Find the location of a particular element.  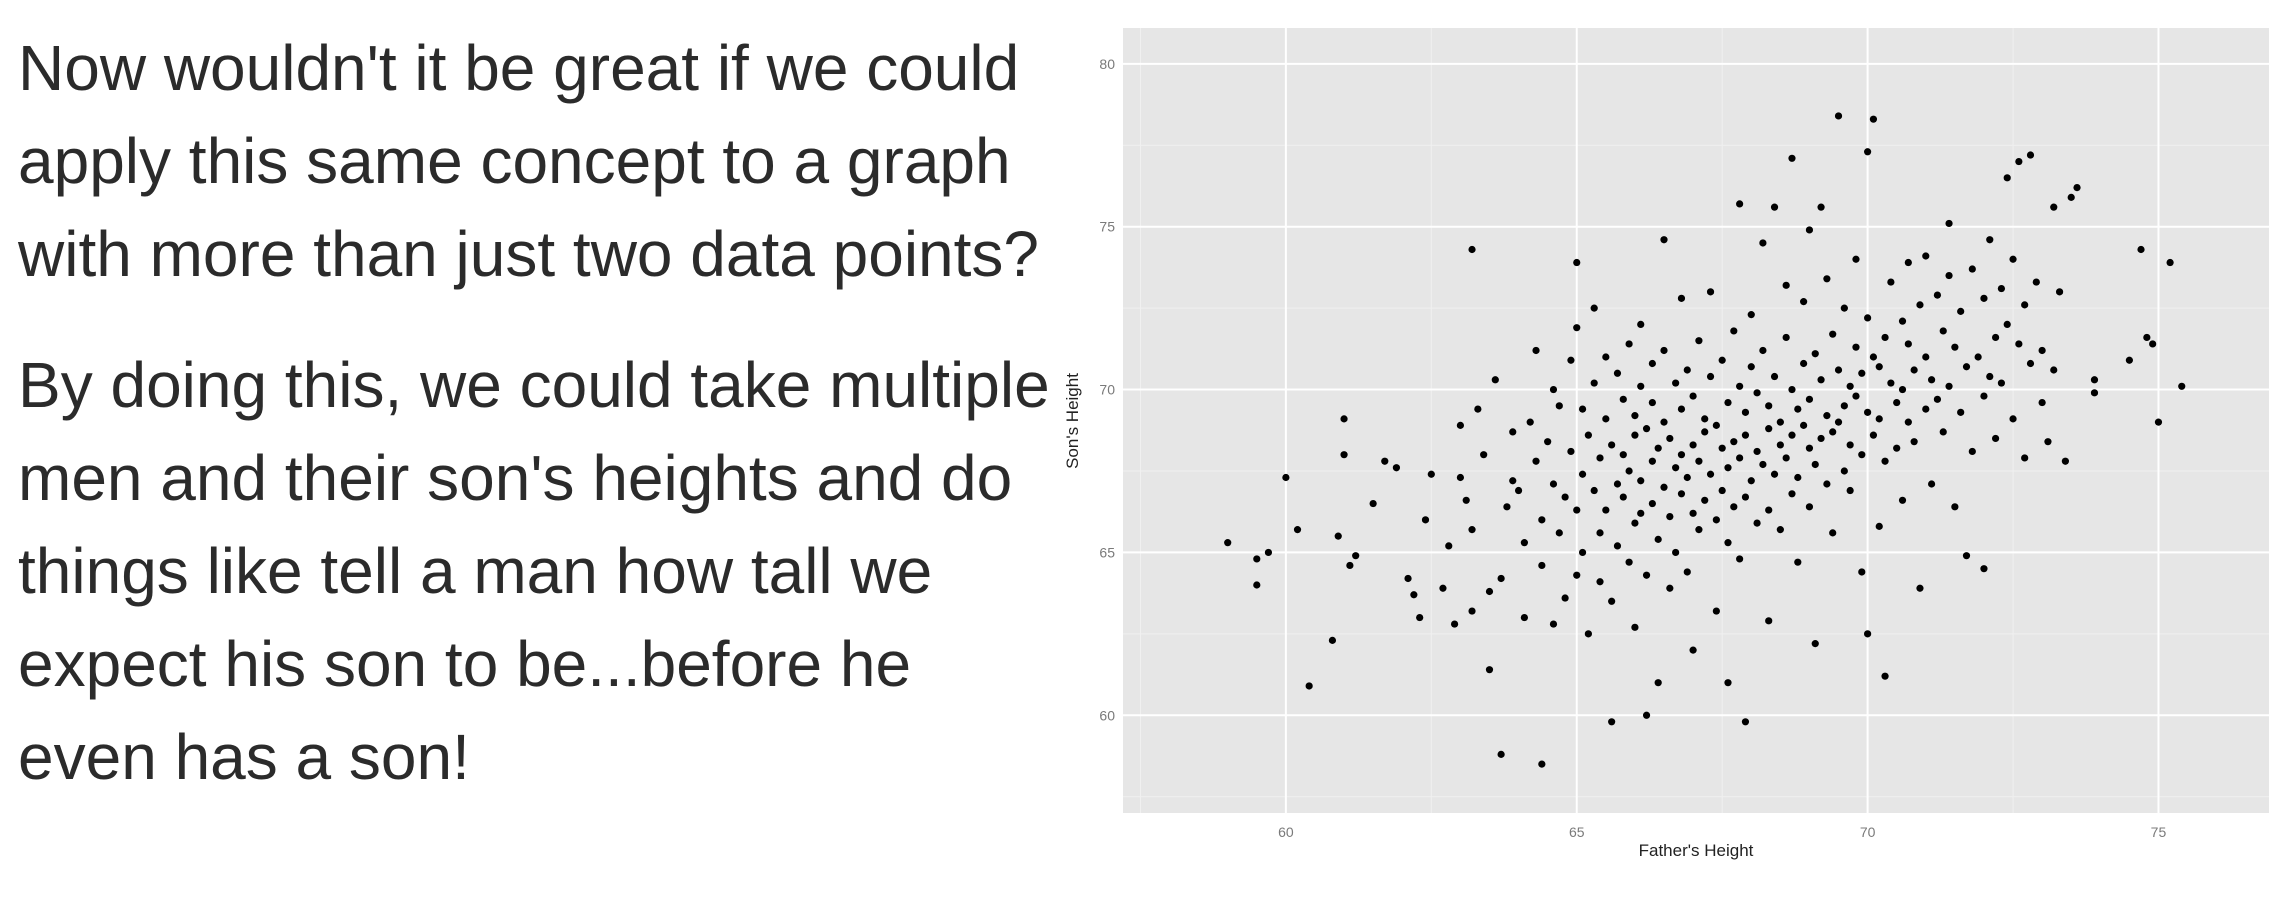

x-tick-label: 70 is located at coordinates (1868, 832).